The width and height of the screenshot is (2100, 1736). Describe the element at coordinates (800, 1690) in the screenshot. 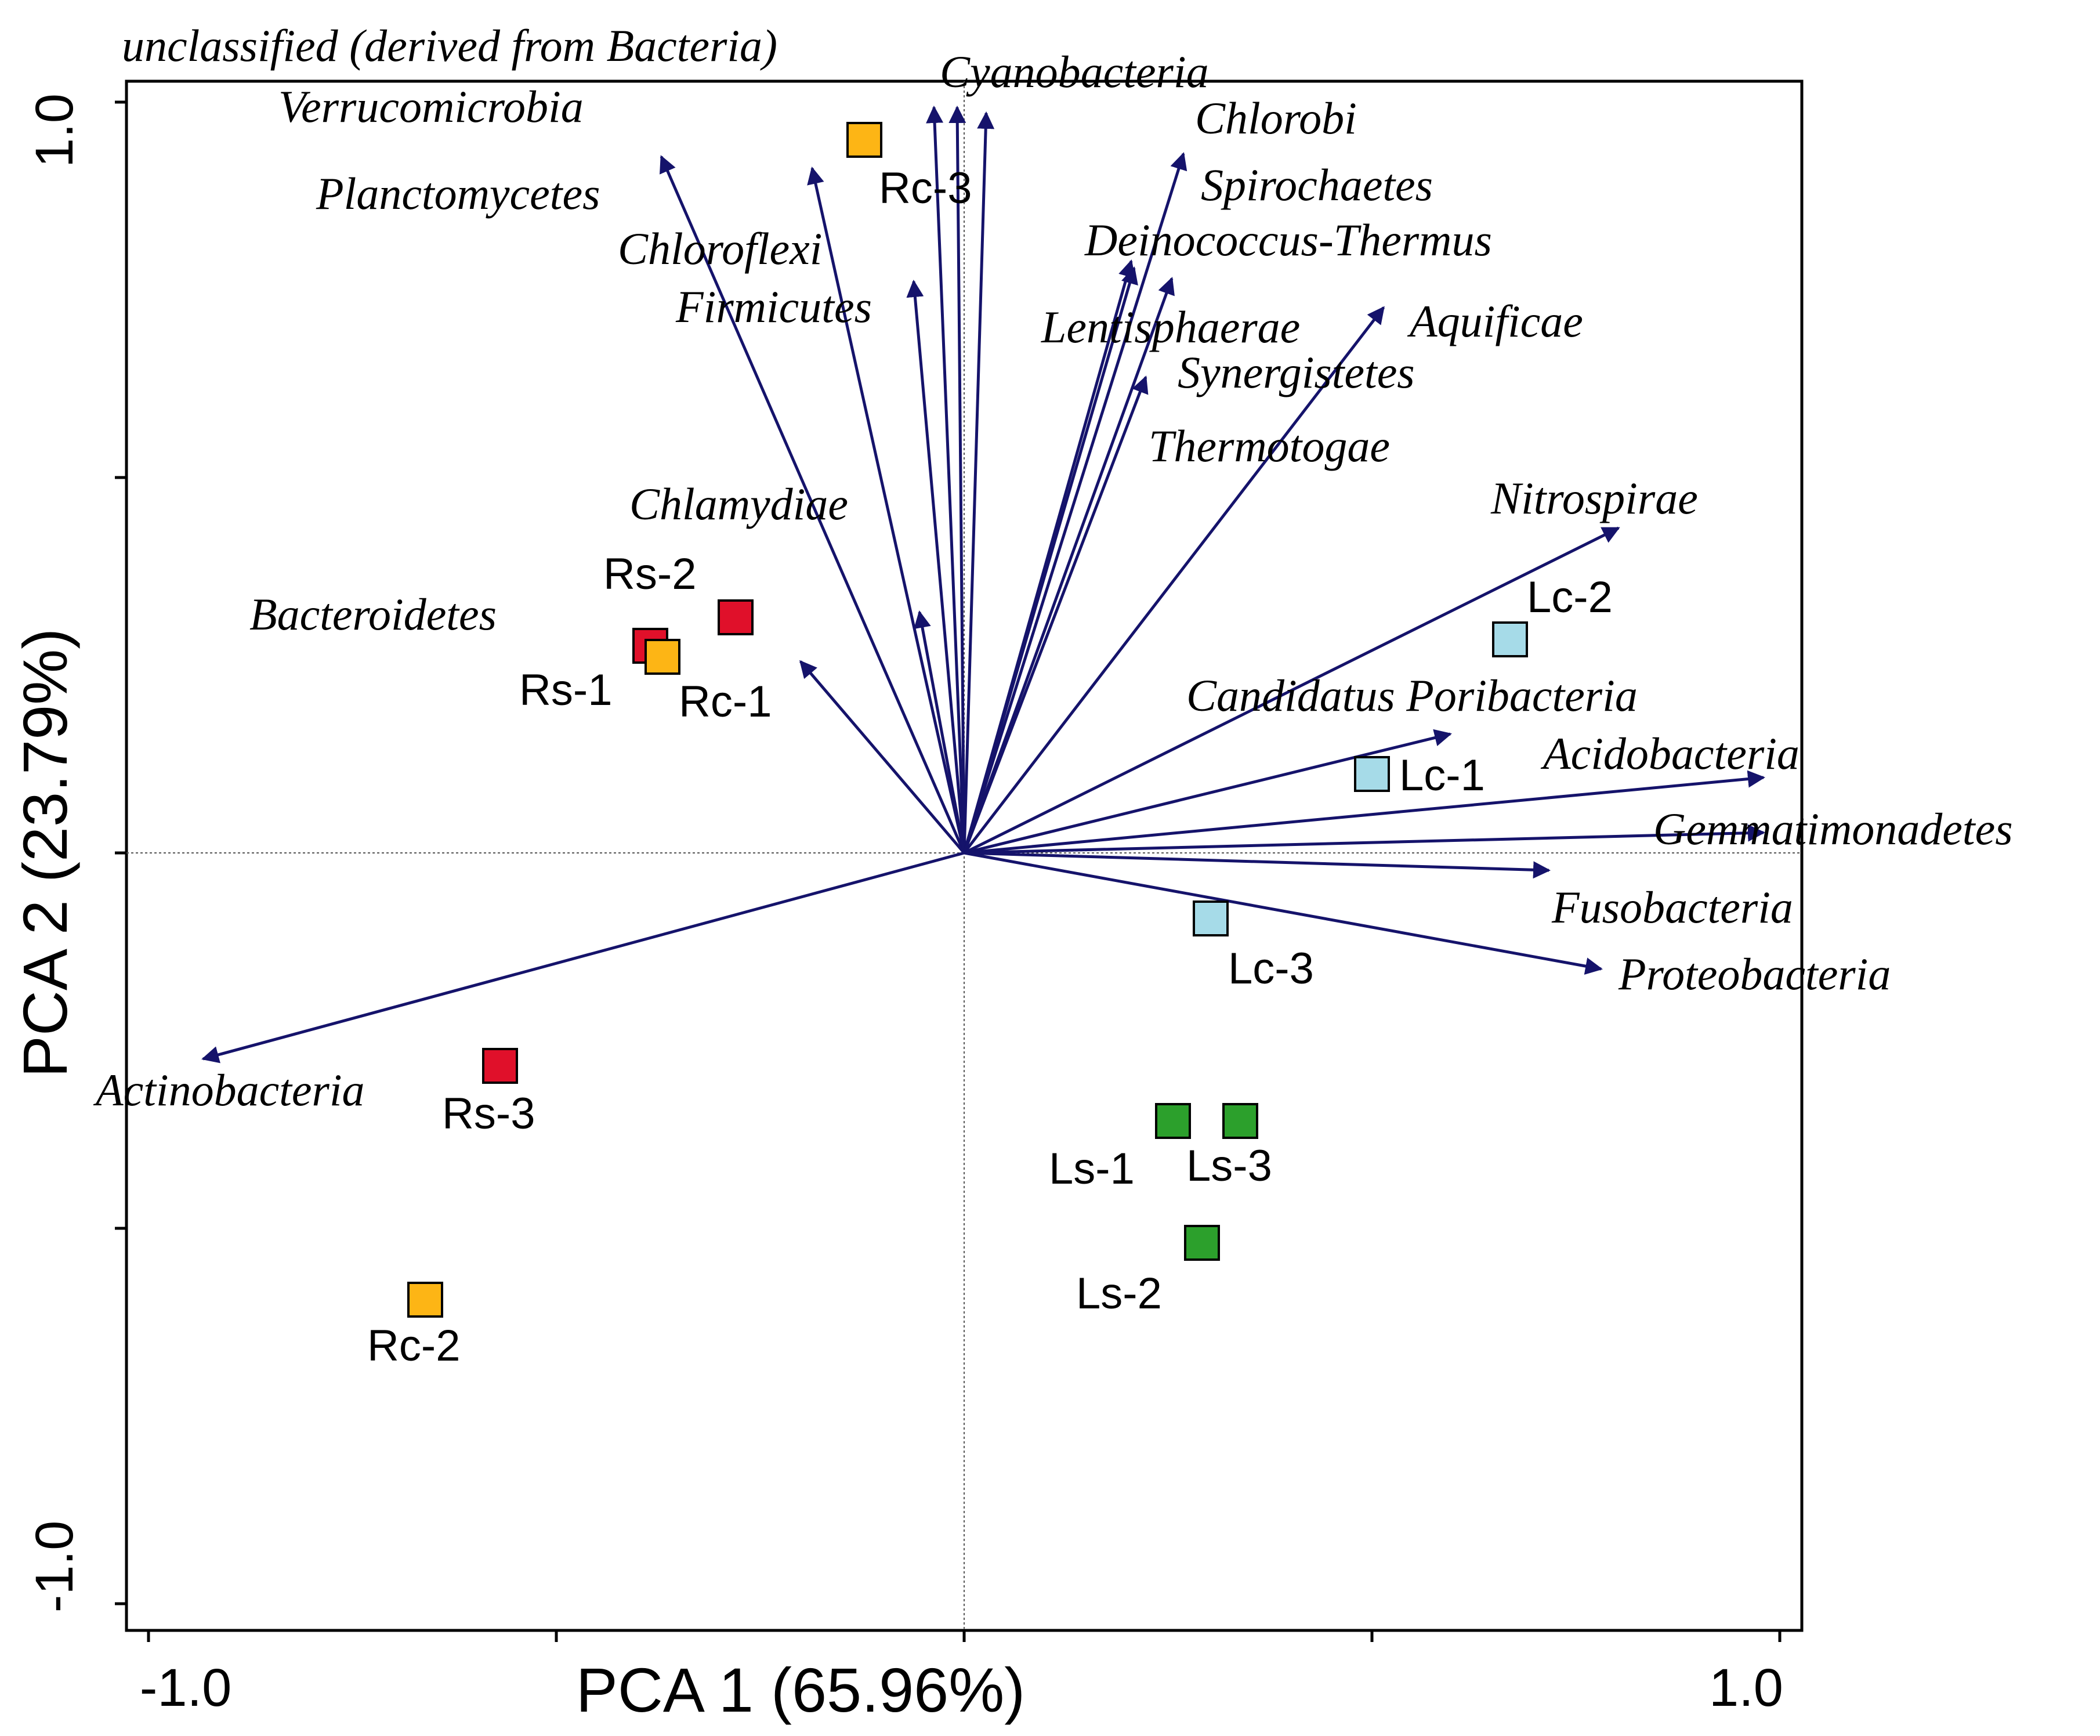

I see `x-axis-title: PCA 1 (65.96%)` at that location.